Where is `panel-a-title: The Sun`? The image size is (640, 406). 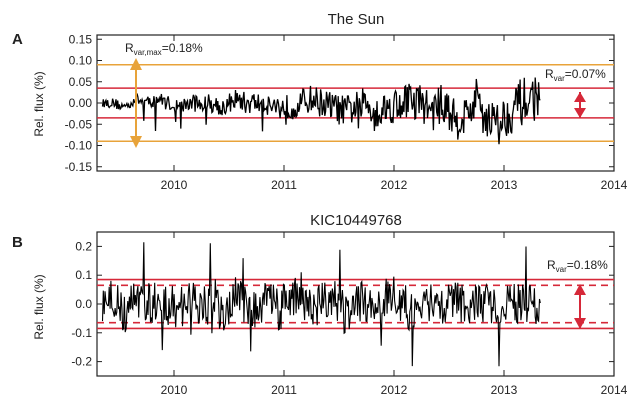 panel-a-title: The Sun is located at coordinates (356, 19).